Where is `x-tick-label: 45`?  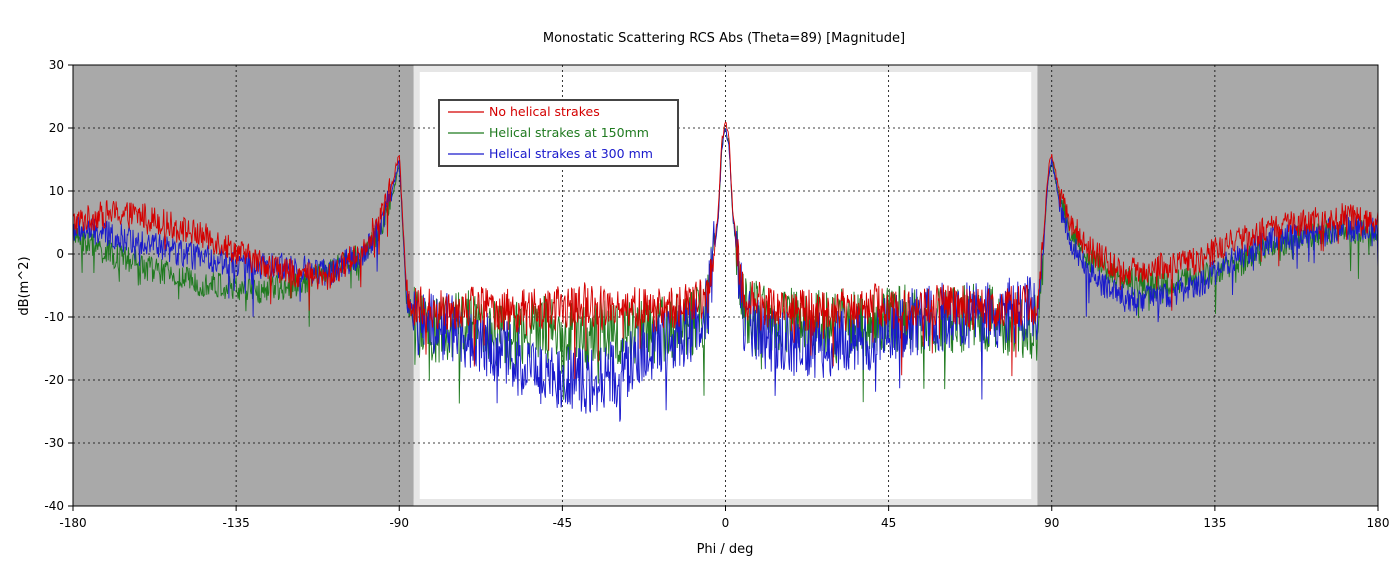
x-tick-label: 45 is located at coordinates (888, 523).